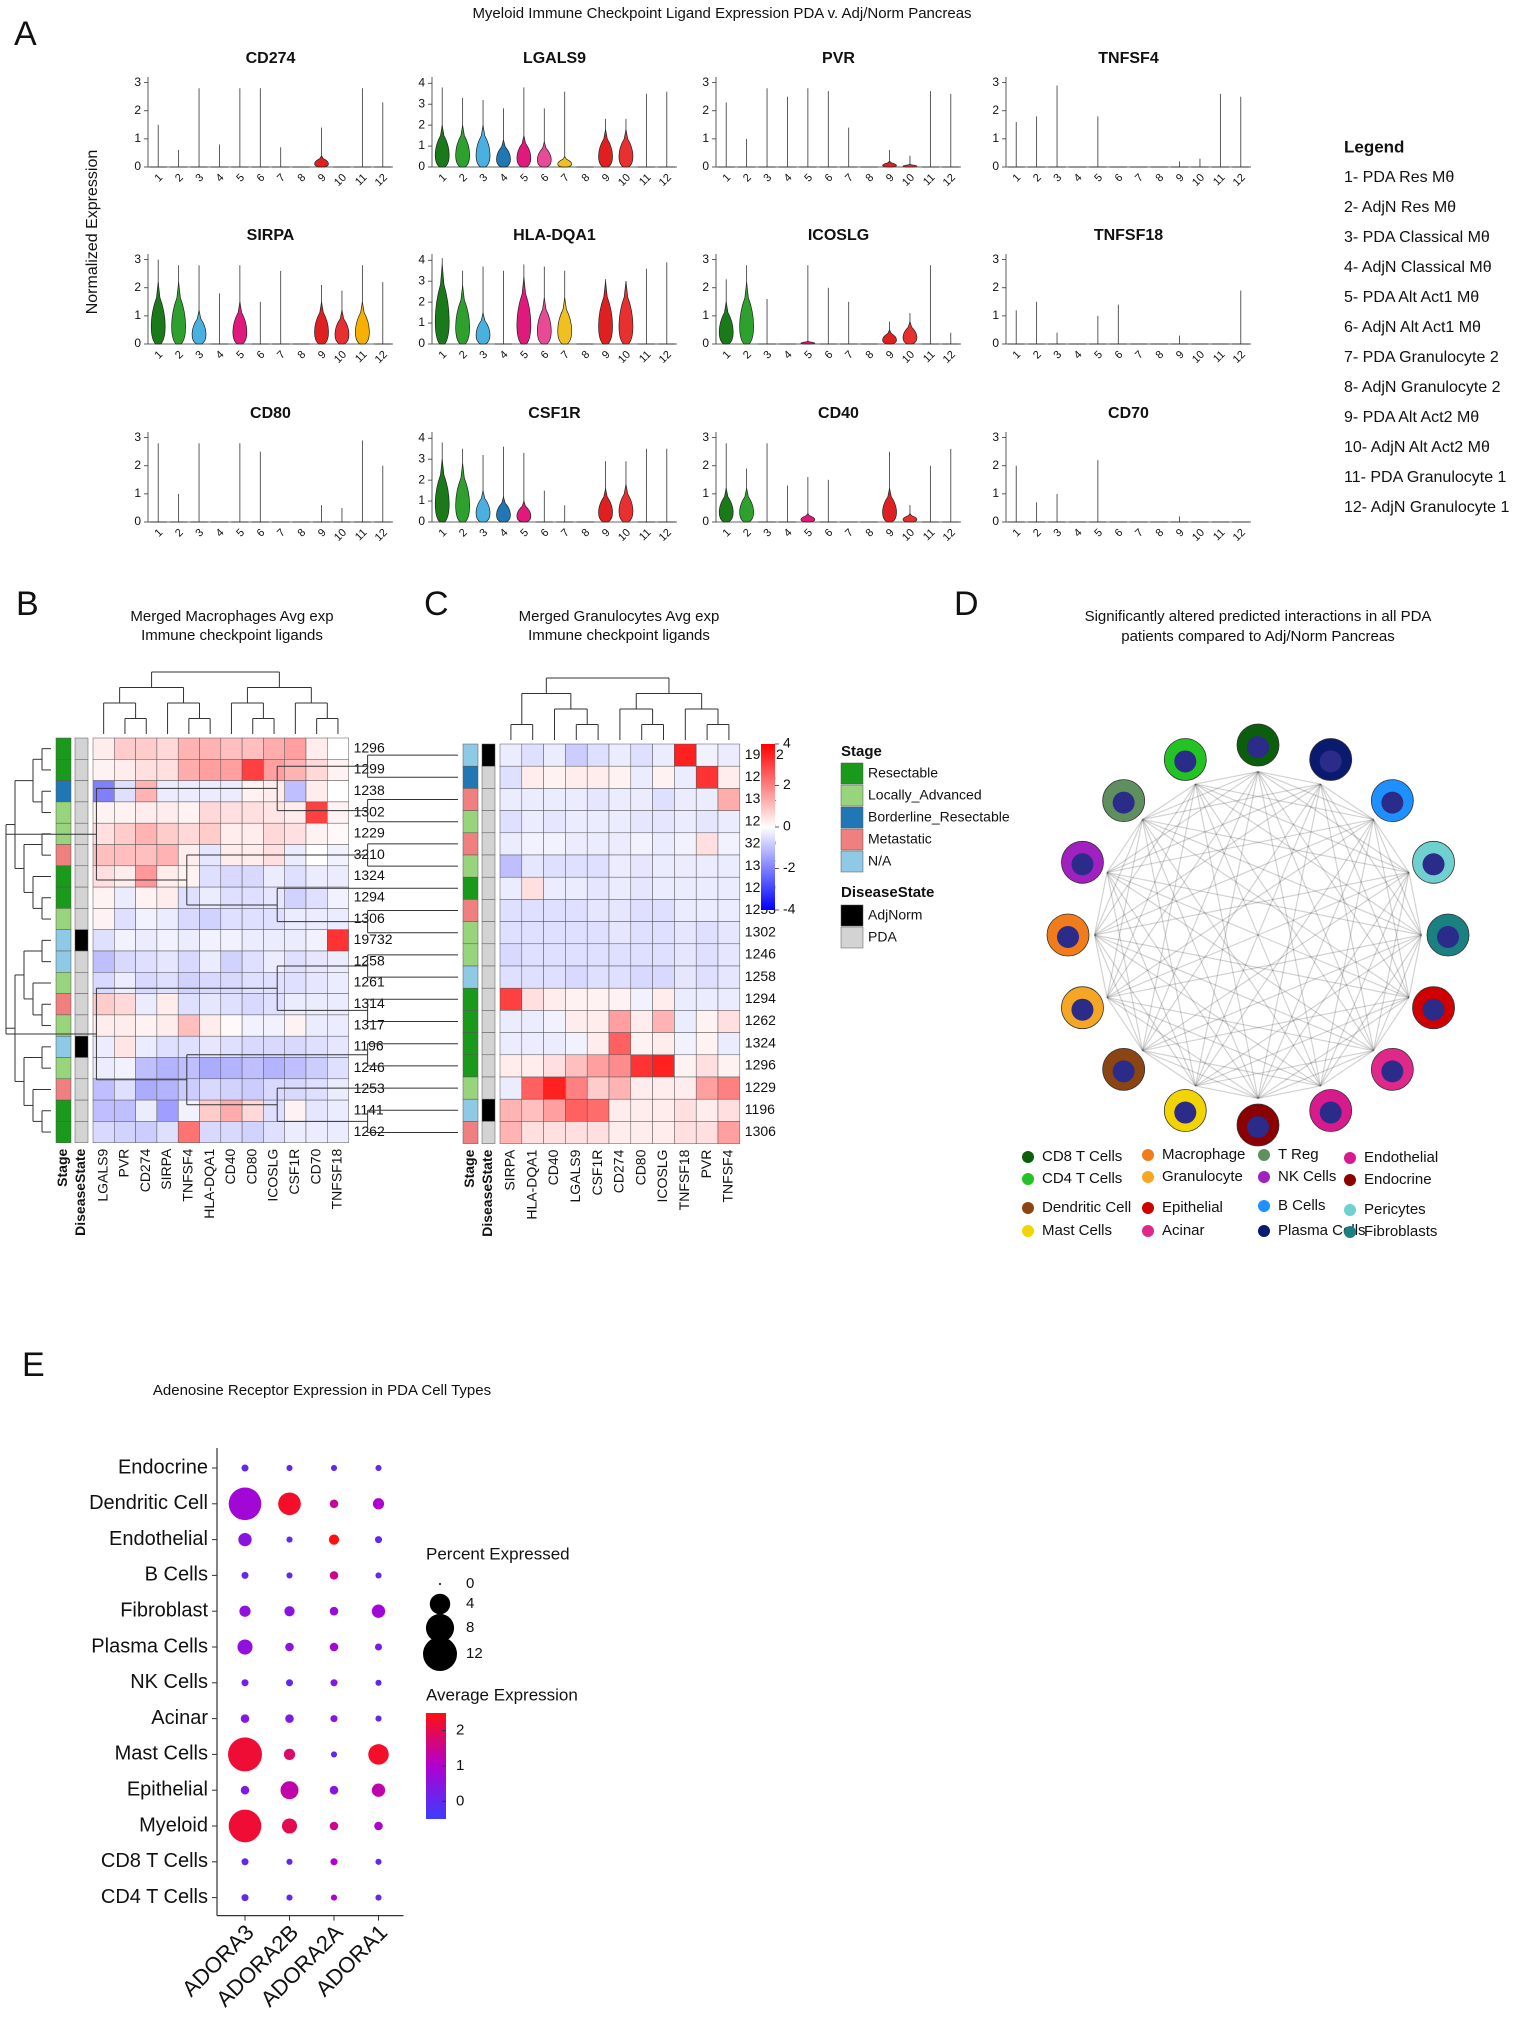  What do you see at coordinates (470, 844) in the screenshot?
I see `stage-cell` at bounding box center [470, 844].